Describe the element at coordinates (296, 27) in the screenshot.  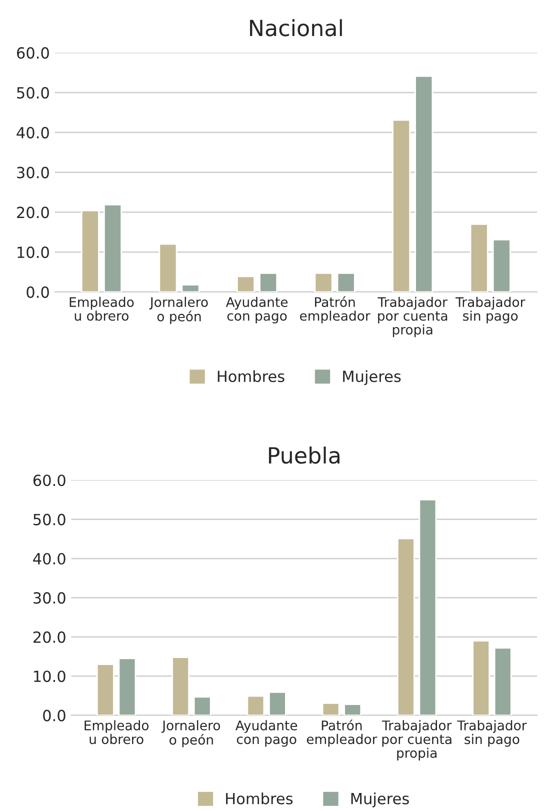
I see `chart-title: Nacional` at that location.